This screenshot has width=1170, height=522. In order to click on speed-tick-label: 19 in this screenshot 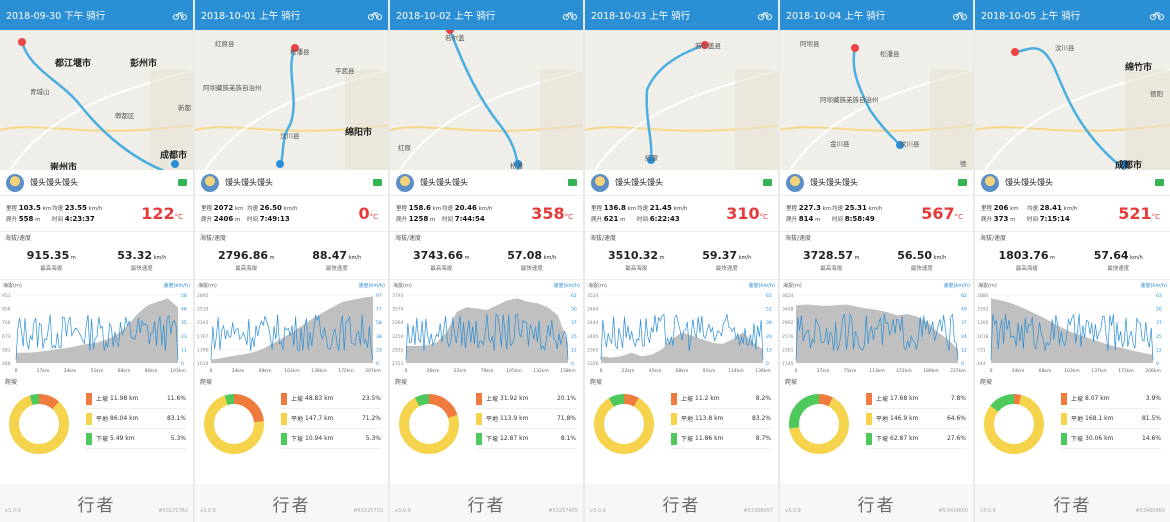, I will do `click(379, 350)`.